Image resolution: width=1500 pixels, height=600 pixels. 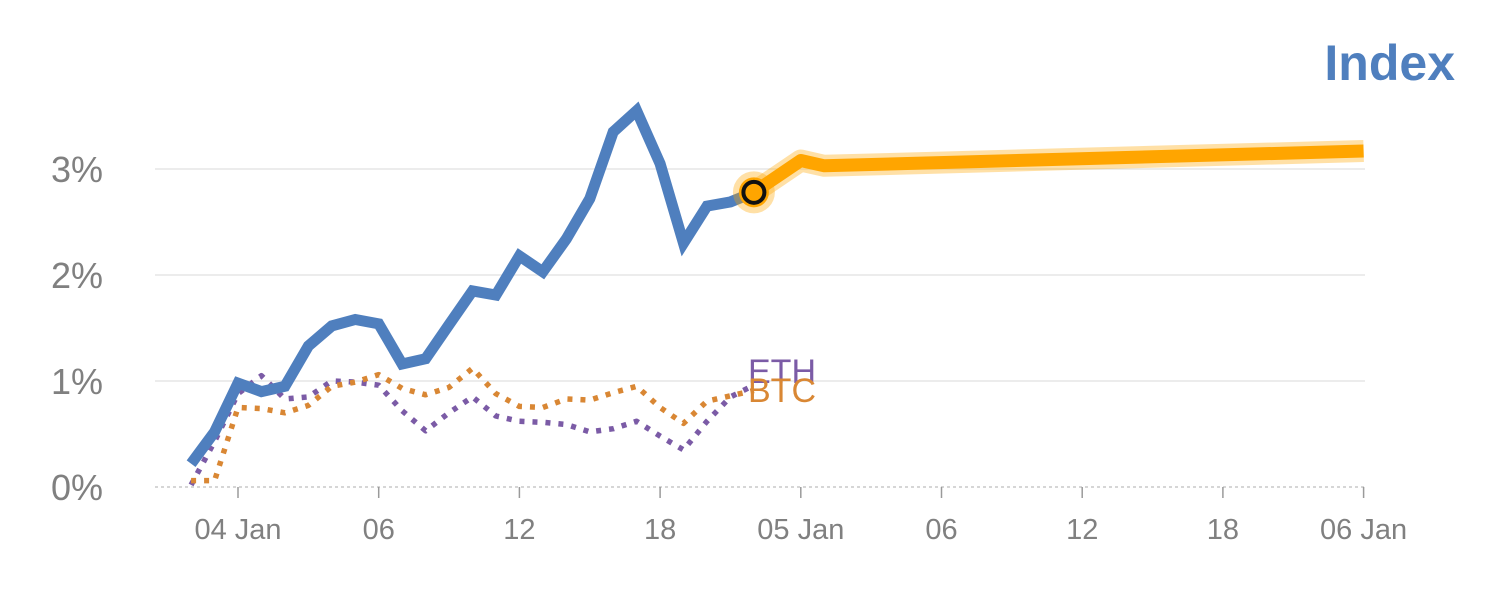 I want to click on marker-point, so click(x=754, y=192).